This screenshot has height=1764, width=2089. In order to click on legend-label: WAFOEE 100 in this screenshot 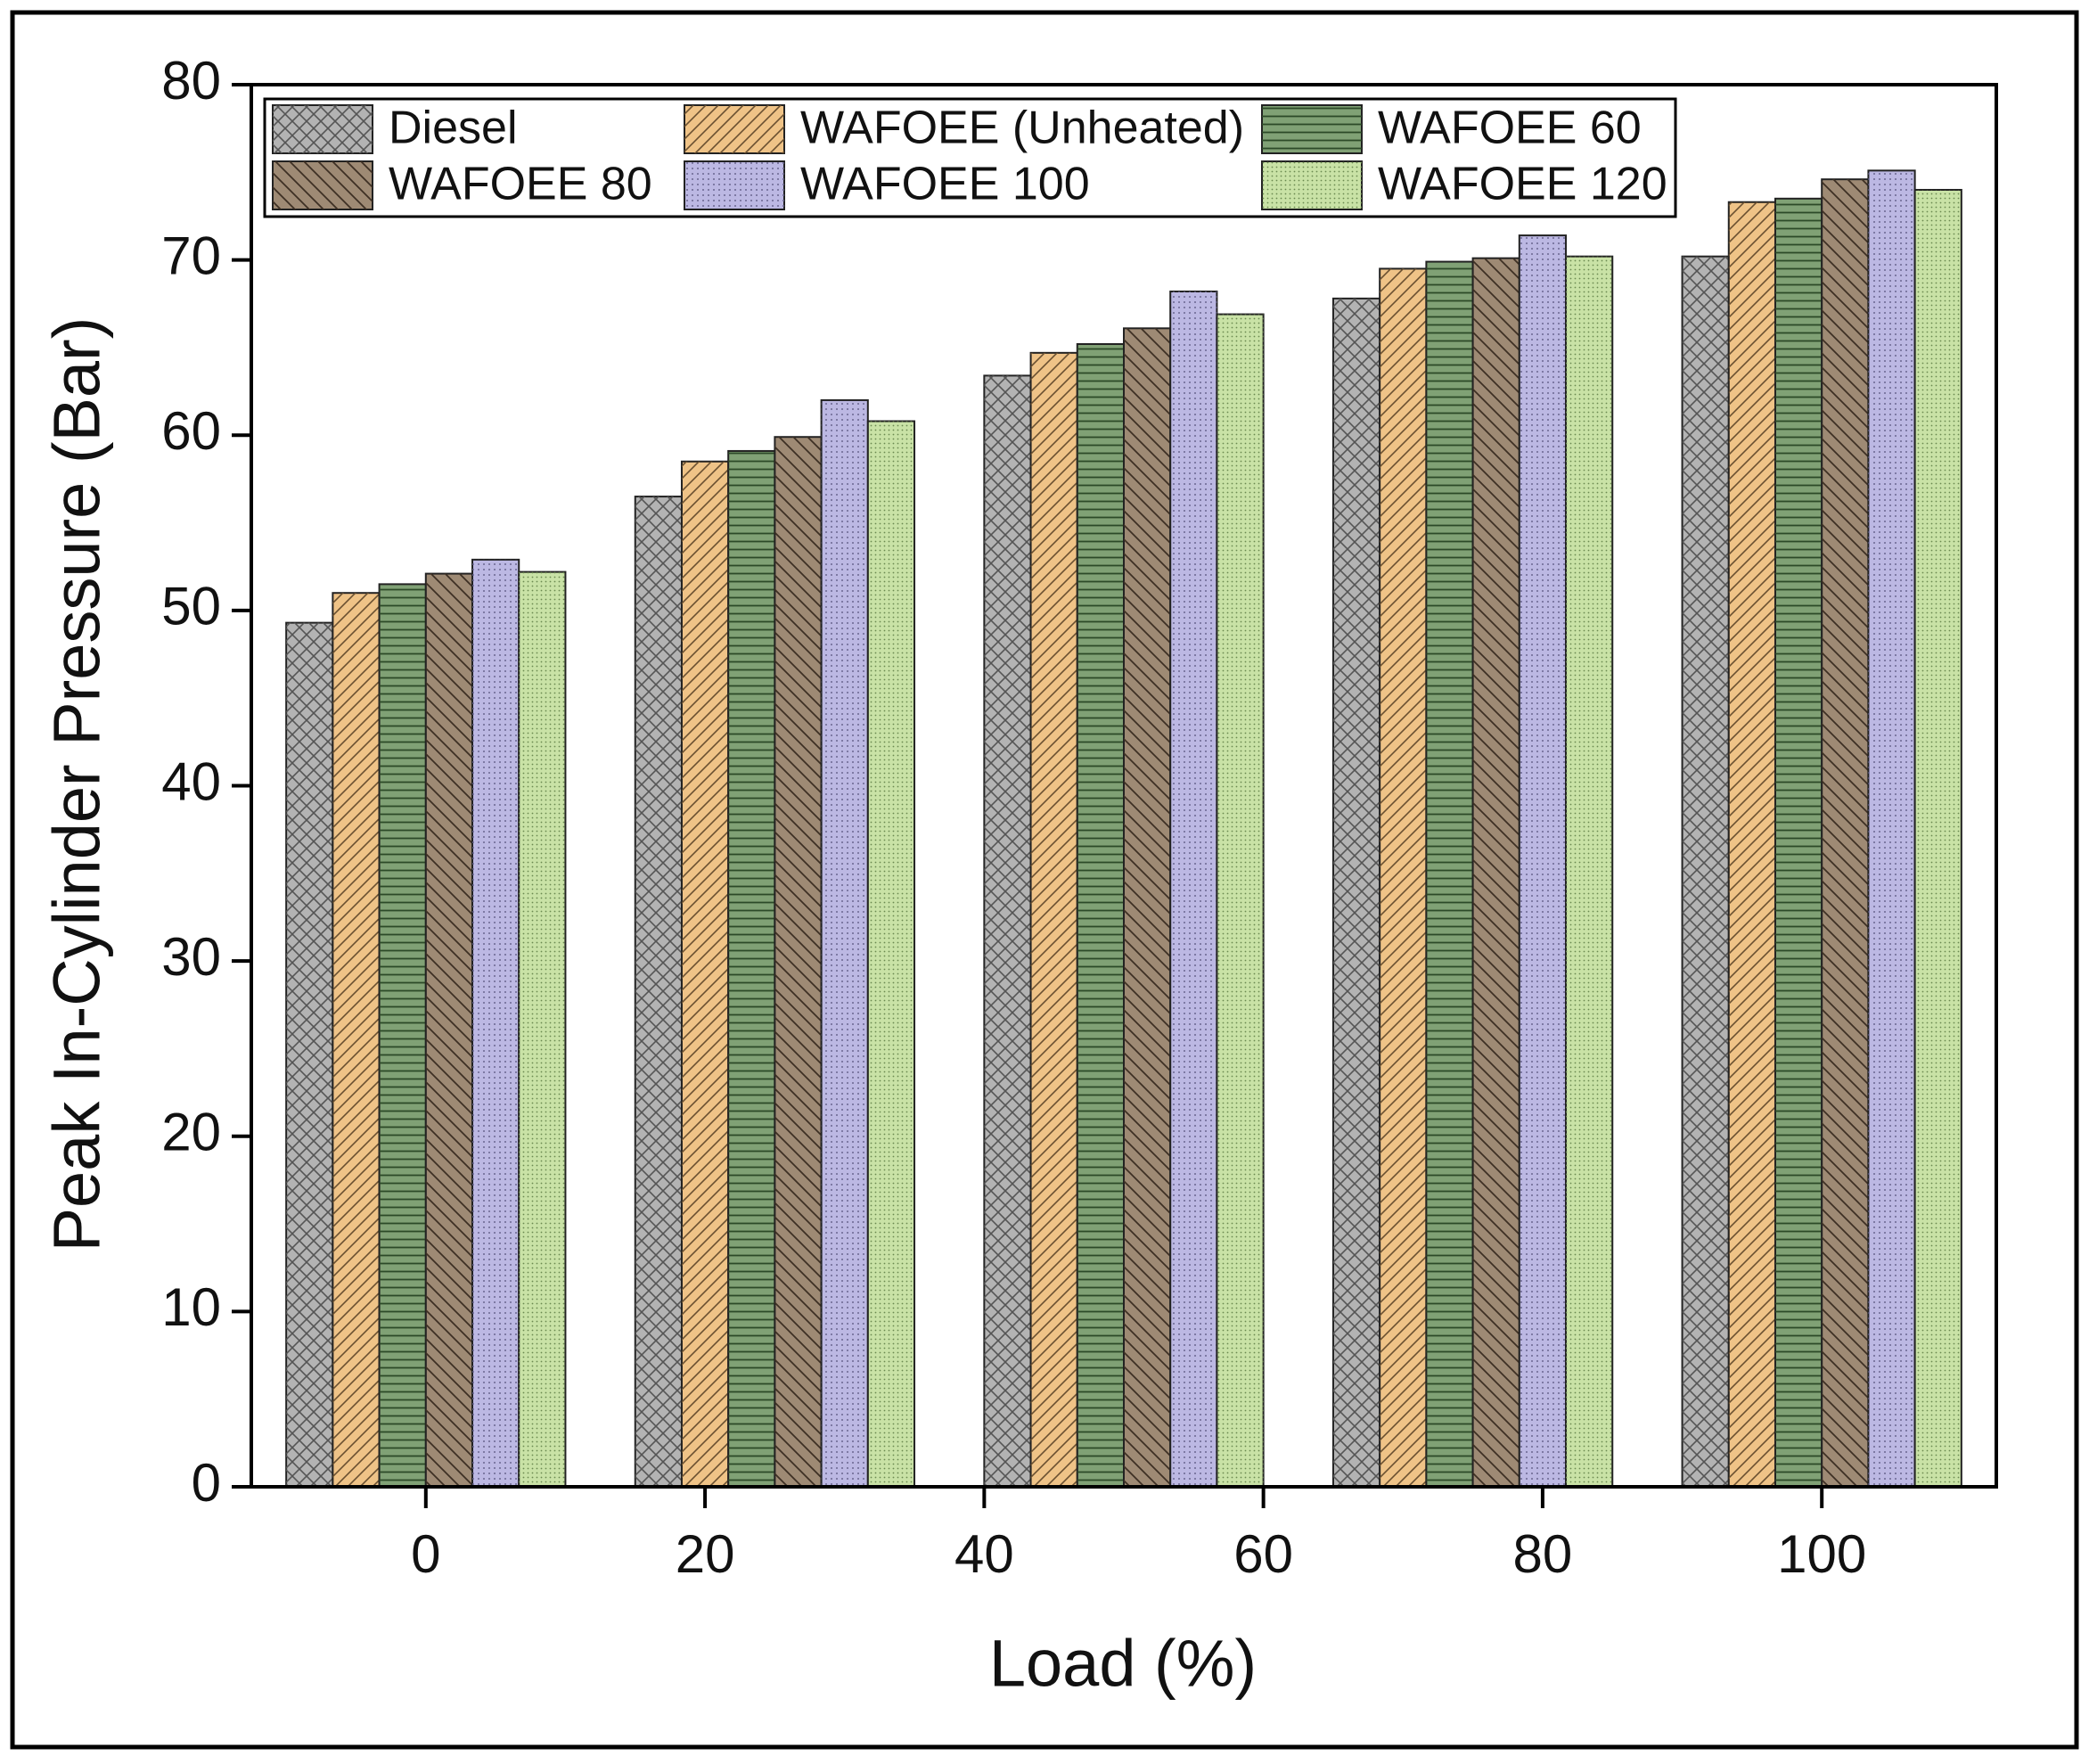, I will do `click(945, 184)`.